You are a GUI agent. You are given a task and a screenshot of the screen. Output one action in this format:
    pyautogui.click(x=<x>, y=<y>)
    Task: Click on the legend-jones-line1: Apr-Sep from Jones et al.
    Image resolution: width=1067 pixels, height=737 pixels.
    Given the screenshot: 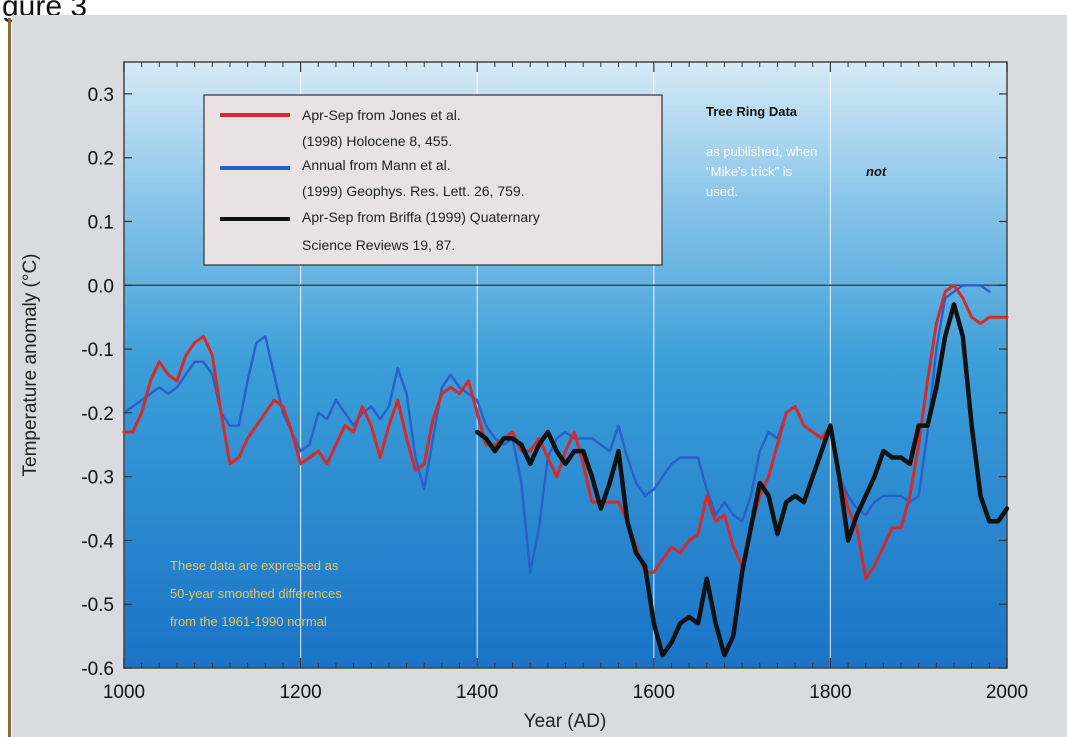 What is the action you would take?
    pyautogui.click(x=381, y=115)
    